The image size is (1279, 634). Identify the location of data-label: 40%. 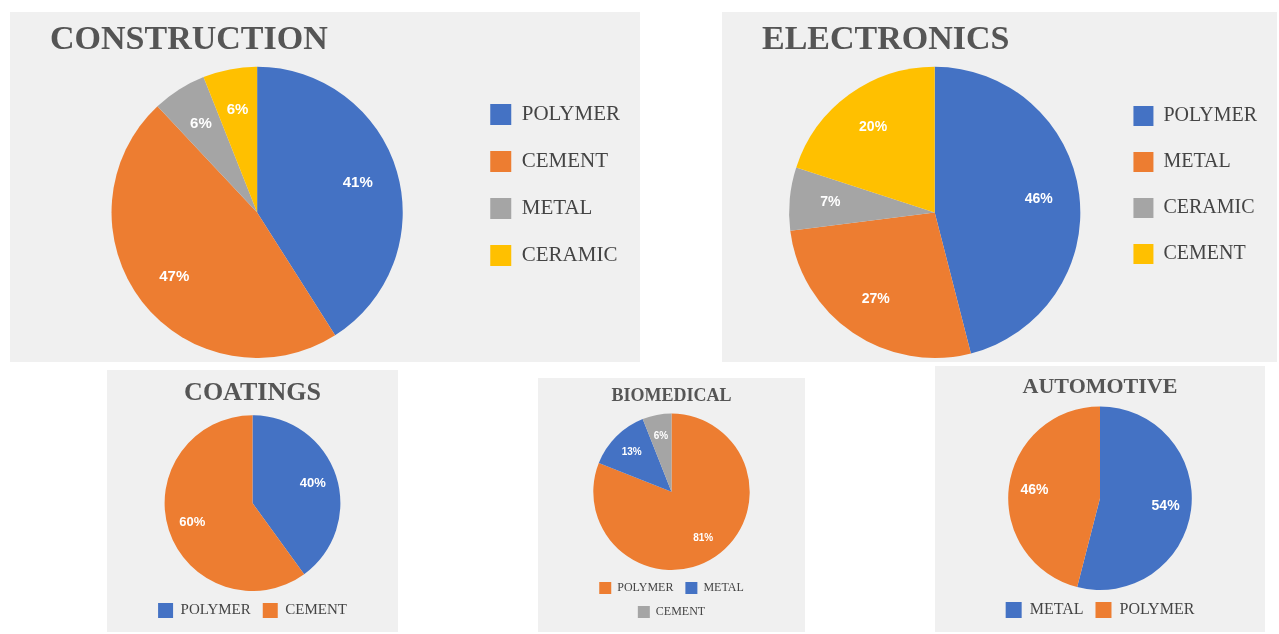
(313, 483).